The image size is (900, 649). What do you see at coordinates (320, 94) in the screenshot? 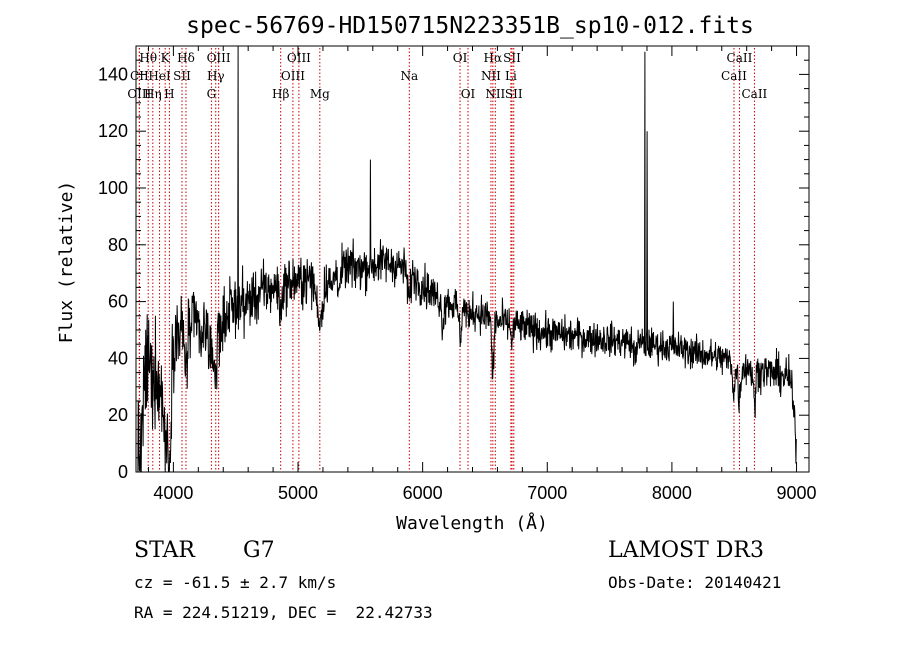
I see `spectral-marker-label: Mg` at bounding box center [320, 94].